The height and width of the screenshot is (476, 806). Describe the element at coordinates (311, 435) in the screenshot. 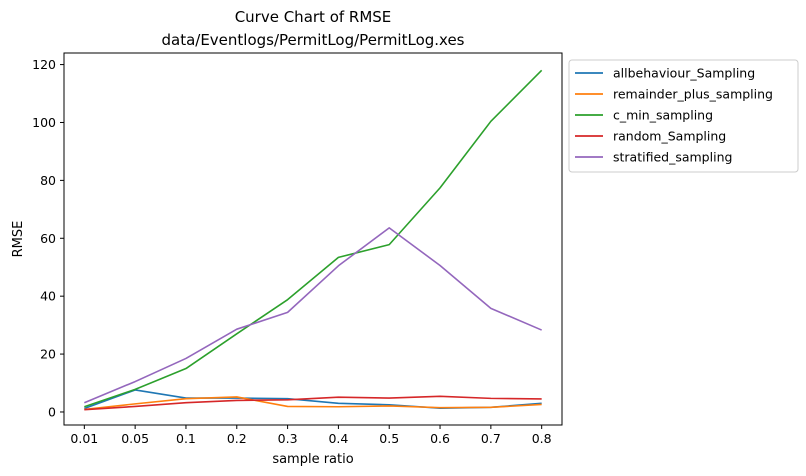

I see `x-axis: 0.01 0.05 0.1 0.2 0.3 0.4 0.5 0.6 0.7 0.8` at that location.